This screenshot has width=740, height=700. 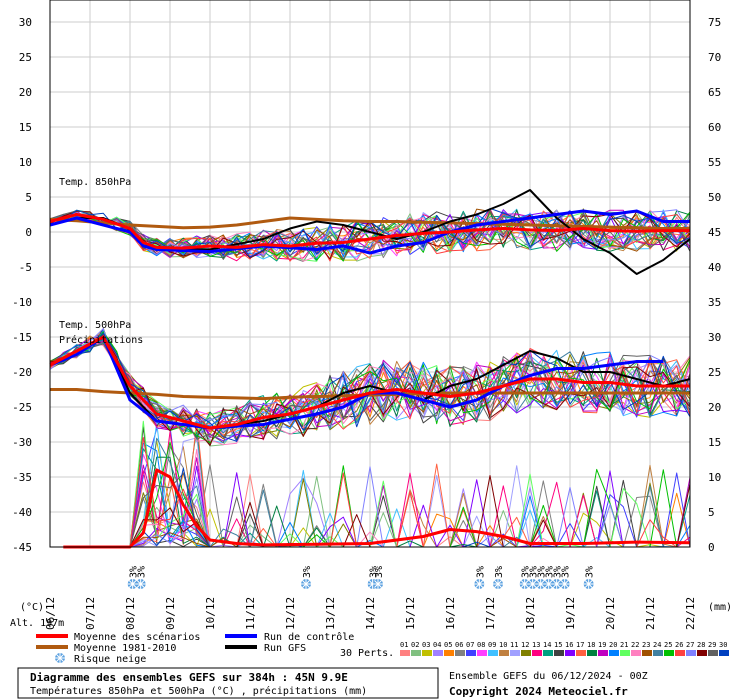 What do you see at coordinates (714, 22) in the screenshot?
I see `right-tick-label: 75` at bounding box center [714, 22].